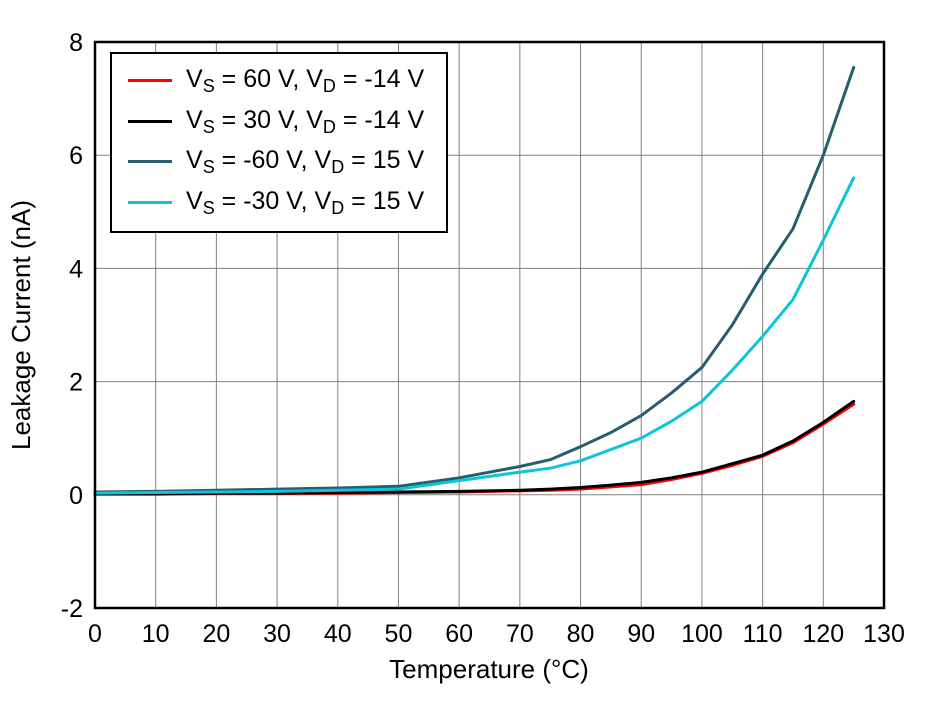 This screenshot has height=701, width=942. Describe the element at coordinates (884, 634) in the screenshot. I see `x-tick-label: 130` at that location.